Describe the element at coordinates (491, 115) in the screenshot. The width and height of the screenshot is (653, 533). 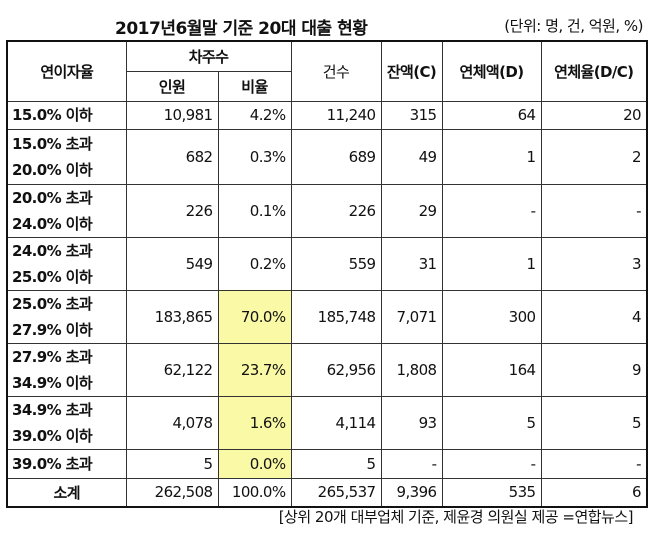
I see `cell-overdue: 64` at that location.